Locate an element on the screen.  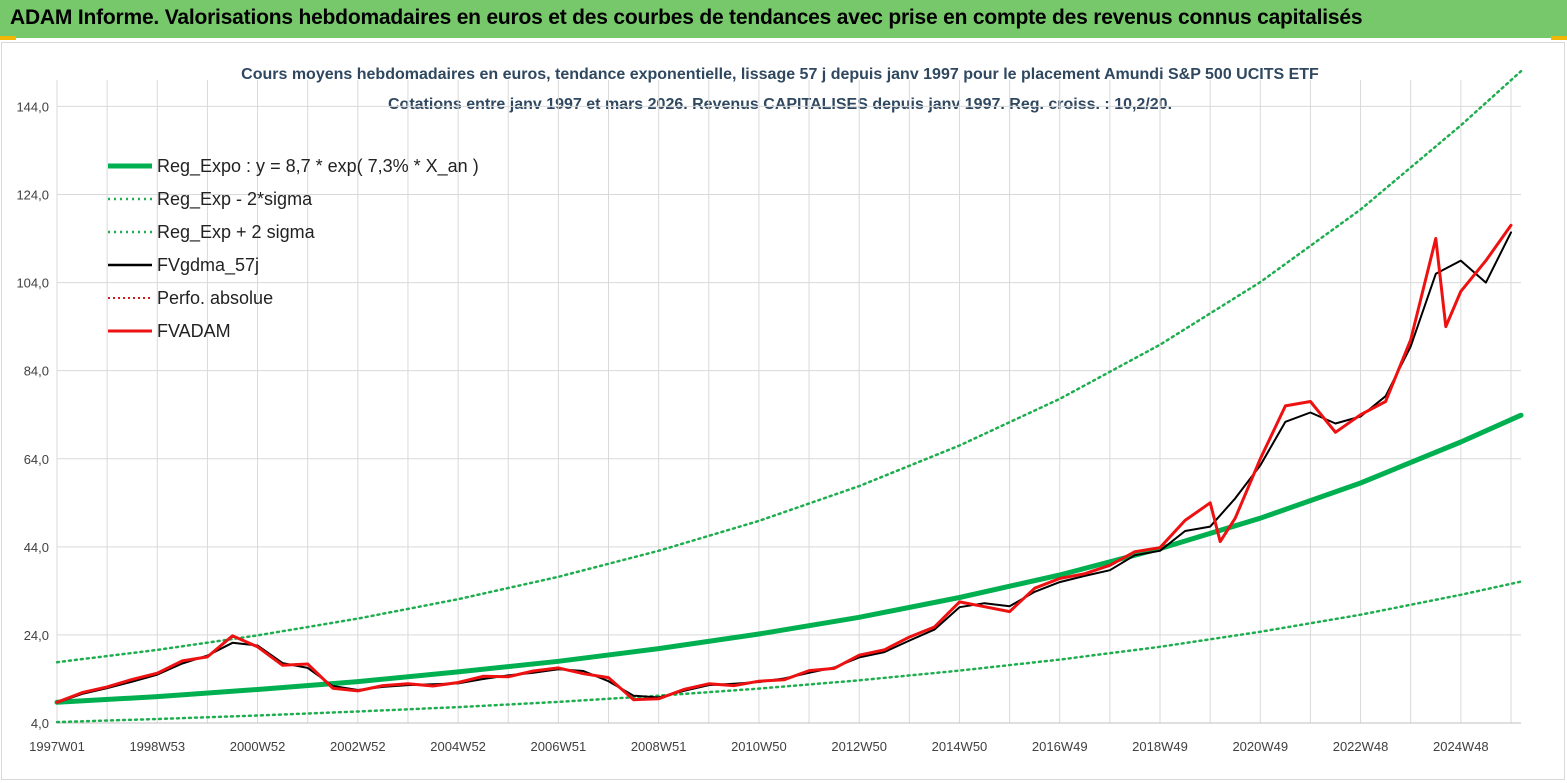
legend-label: Reg_Exp + 2 sigma is located at coordinates (236, 232).